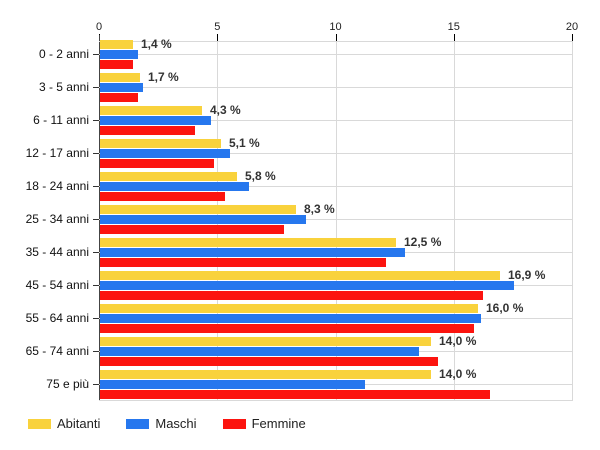 This screenshot has width=600, height=450. Describe the element at coordinates (176, 423) in the screenshot. I see `legend-label: Maschi` at that location.